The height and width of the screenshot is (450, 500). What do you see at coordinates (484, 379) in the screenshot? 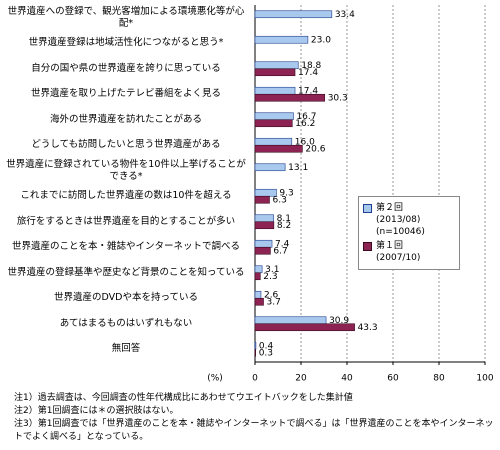
I see `x-tick-label: 100` at bounding box center [484, 379].